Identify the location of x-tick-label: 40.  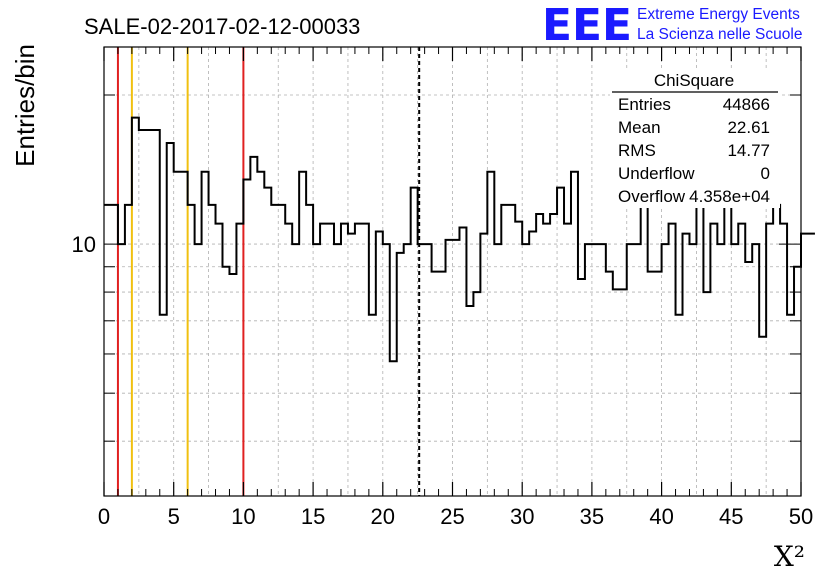
(661, 516).